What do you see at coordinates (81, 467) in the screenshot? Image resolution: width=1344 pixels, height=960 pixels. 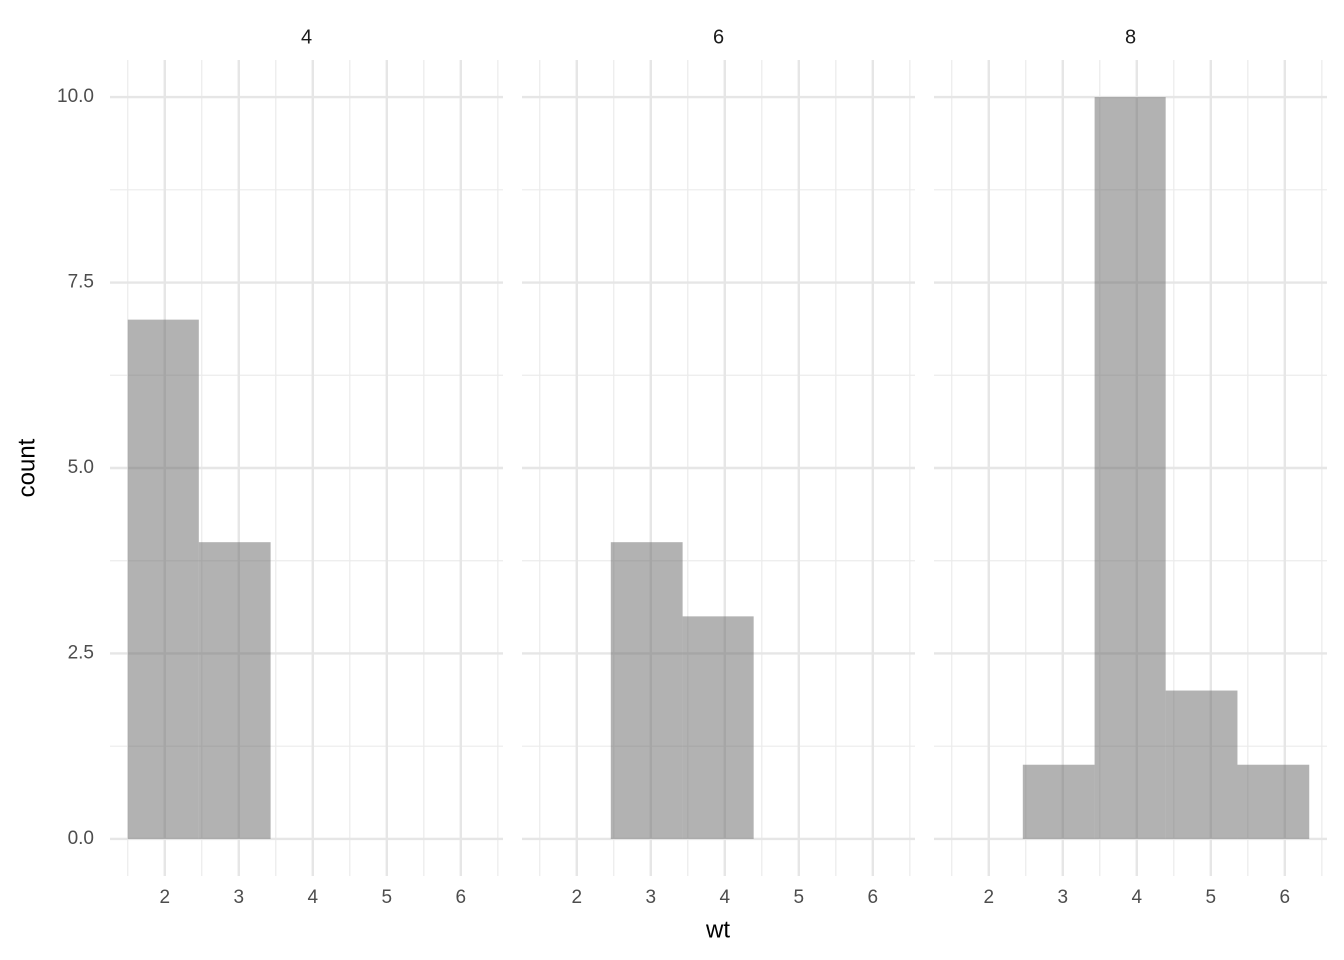 I see `y-tick-label: 5.0` at bounding box center [81, 467].